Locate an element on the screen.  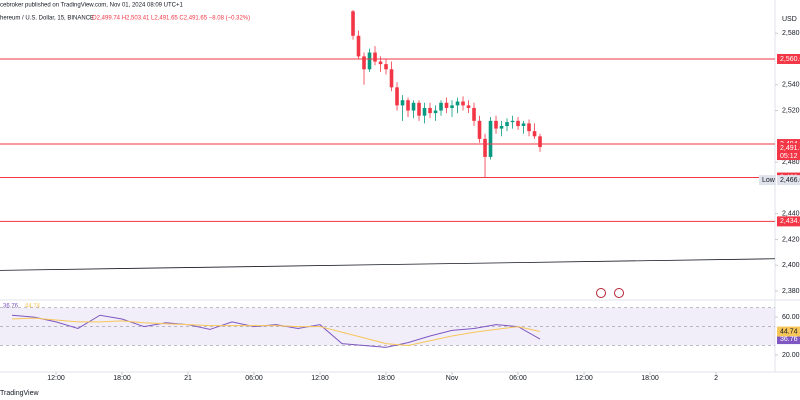
y-tick-label: 2,380.00 is located at coordinates (791, 291).